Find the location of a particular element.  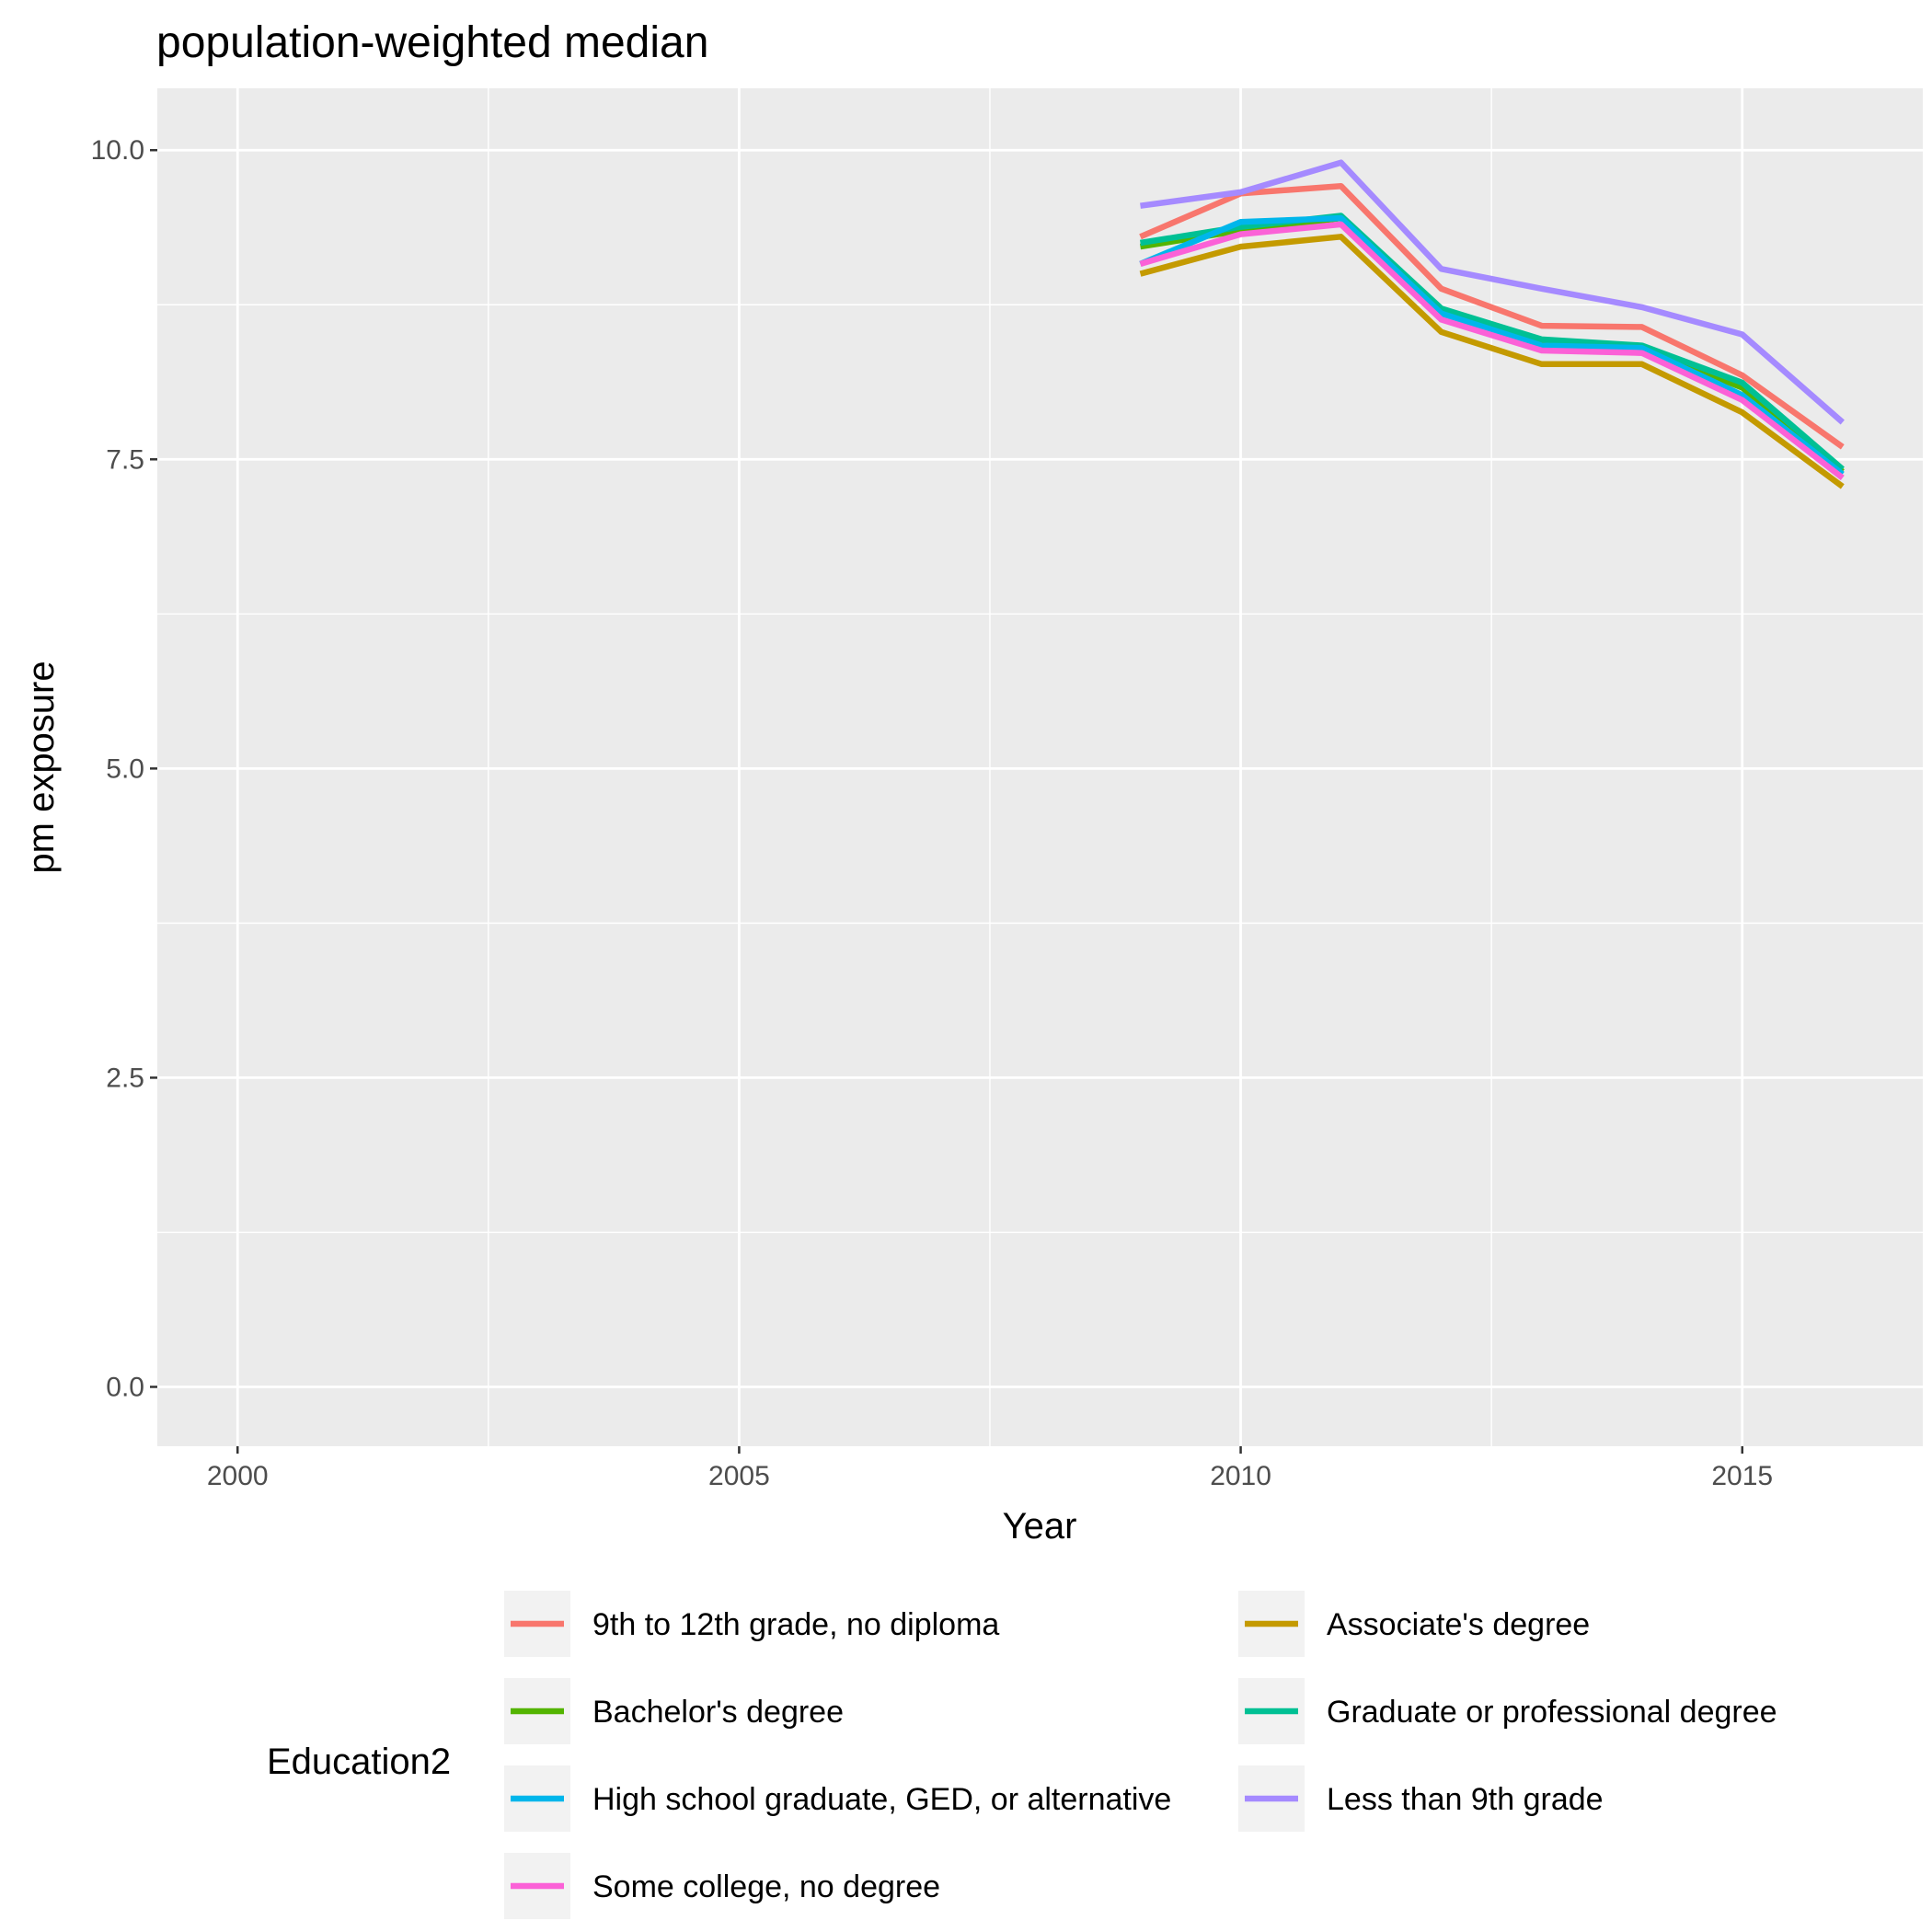

legend-item-graduate-or-professional-degree: Graduate or professional degree is located at coordinates (1507, 1711).